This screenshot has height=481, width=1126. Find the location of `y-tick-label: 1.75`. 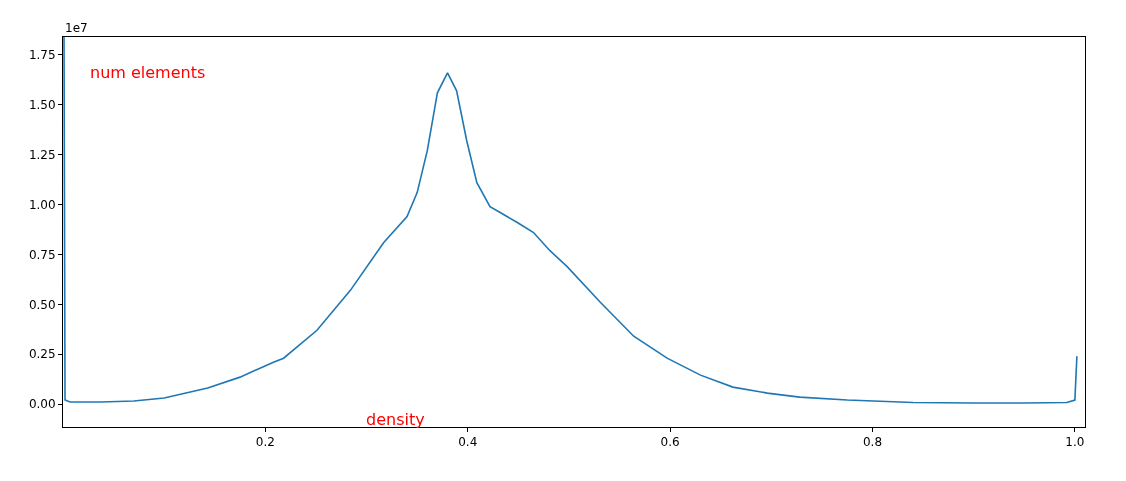

y-tick-label: 1.75 is located at coordinates (42, 55).